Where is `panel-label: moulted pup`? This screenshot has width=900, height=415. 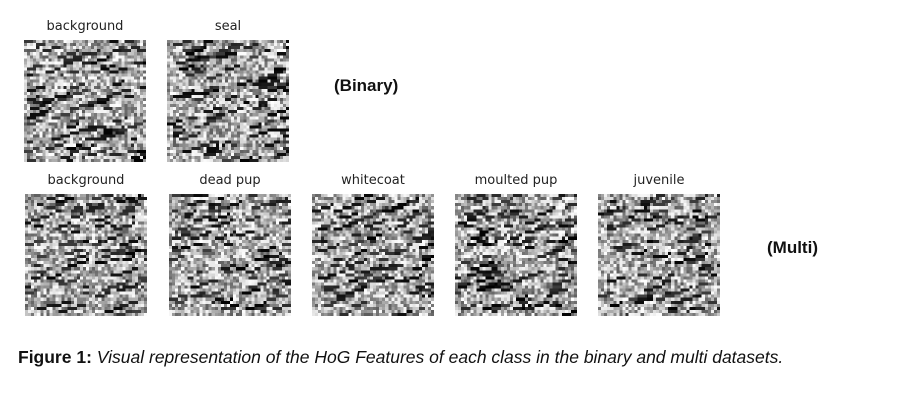
panel-label: moulted pup is located at coordinates (516, 180).